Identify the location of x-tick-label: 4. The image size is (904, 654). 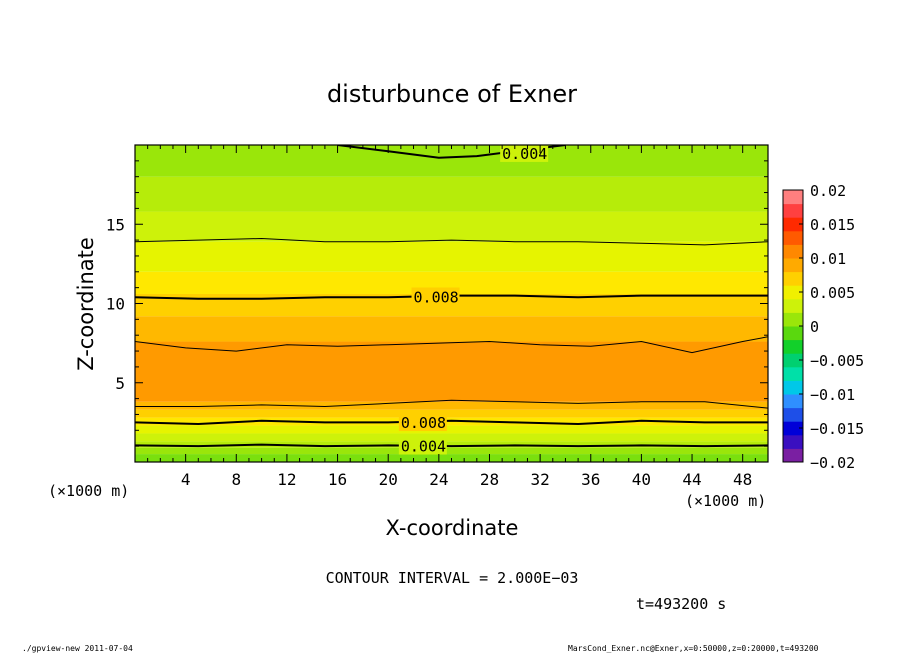
(186, 479).